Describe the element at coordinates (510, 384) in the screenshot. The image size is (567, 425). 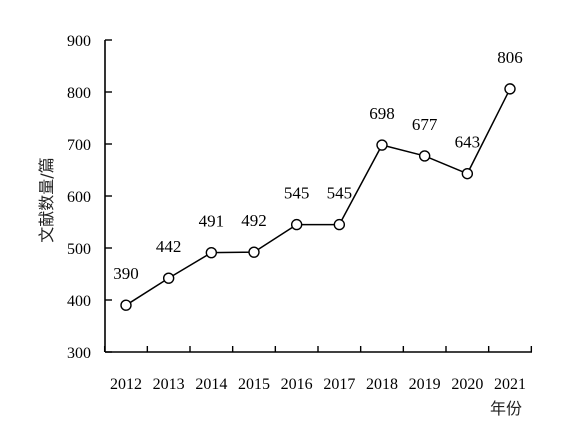
I see `x-tick-label: 2021` at that location.